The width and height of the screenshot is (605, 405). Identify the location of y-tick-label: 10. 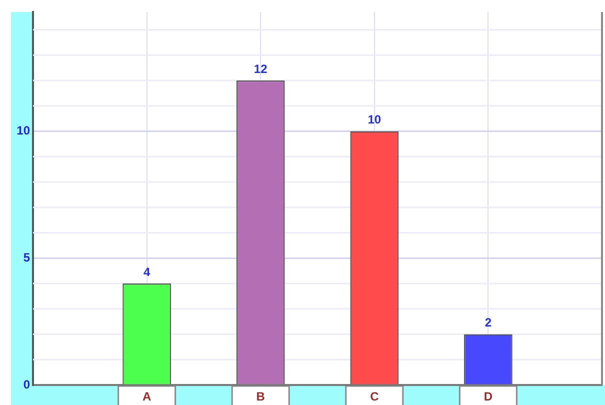
(23, 131).